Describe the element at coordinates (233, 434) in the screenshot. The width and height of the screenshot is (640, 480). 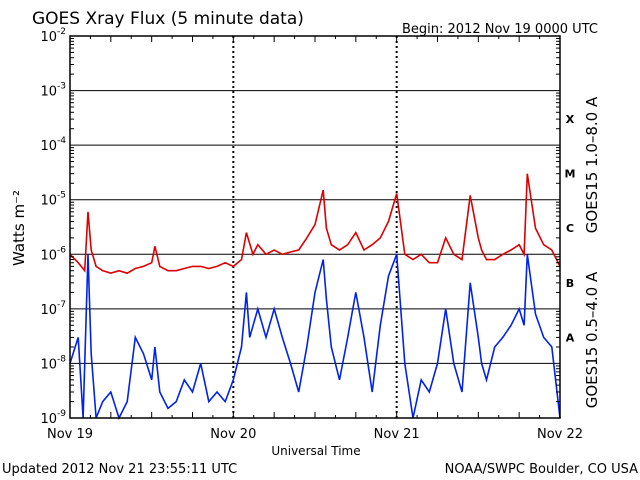
I see `x-tick-label: Nov 20` at that location.